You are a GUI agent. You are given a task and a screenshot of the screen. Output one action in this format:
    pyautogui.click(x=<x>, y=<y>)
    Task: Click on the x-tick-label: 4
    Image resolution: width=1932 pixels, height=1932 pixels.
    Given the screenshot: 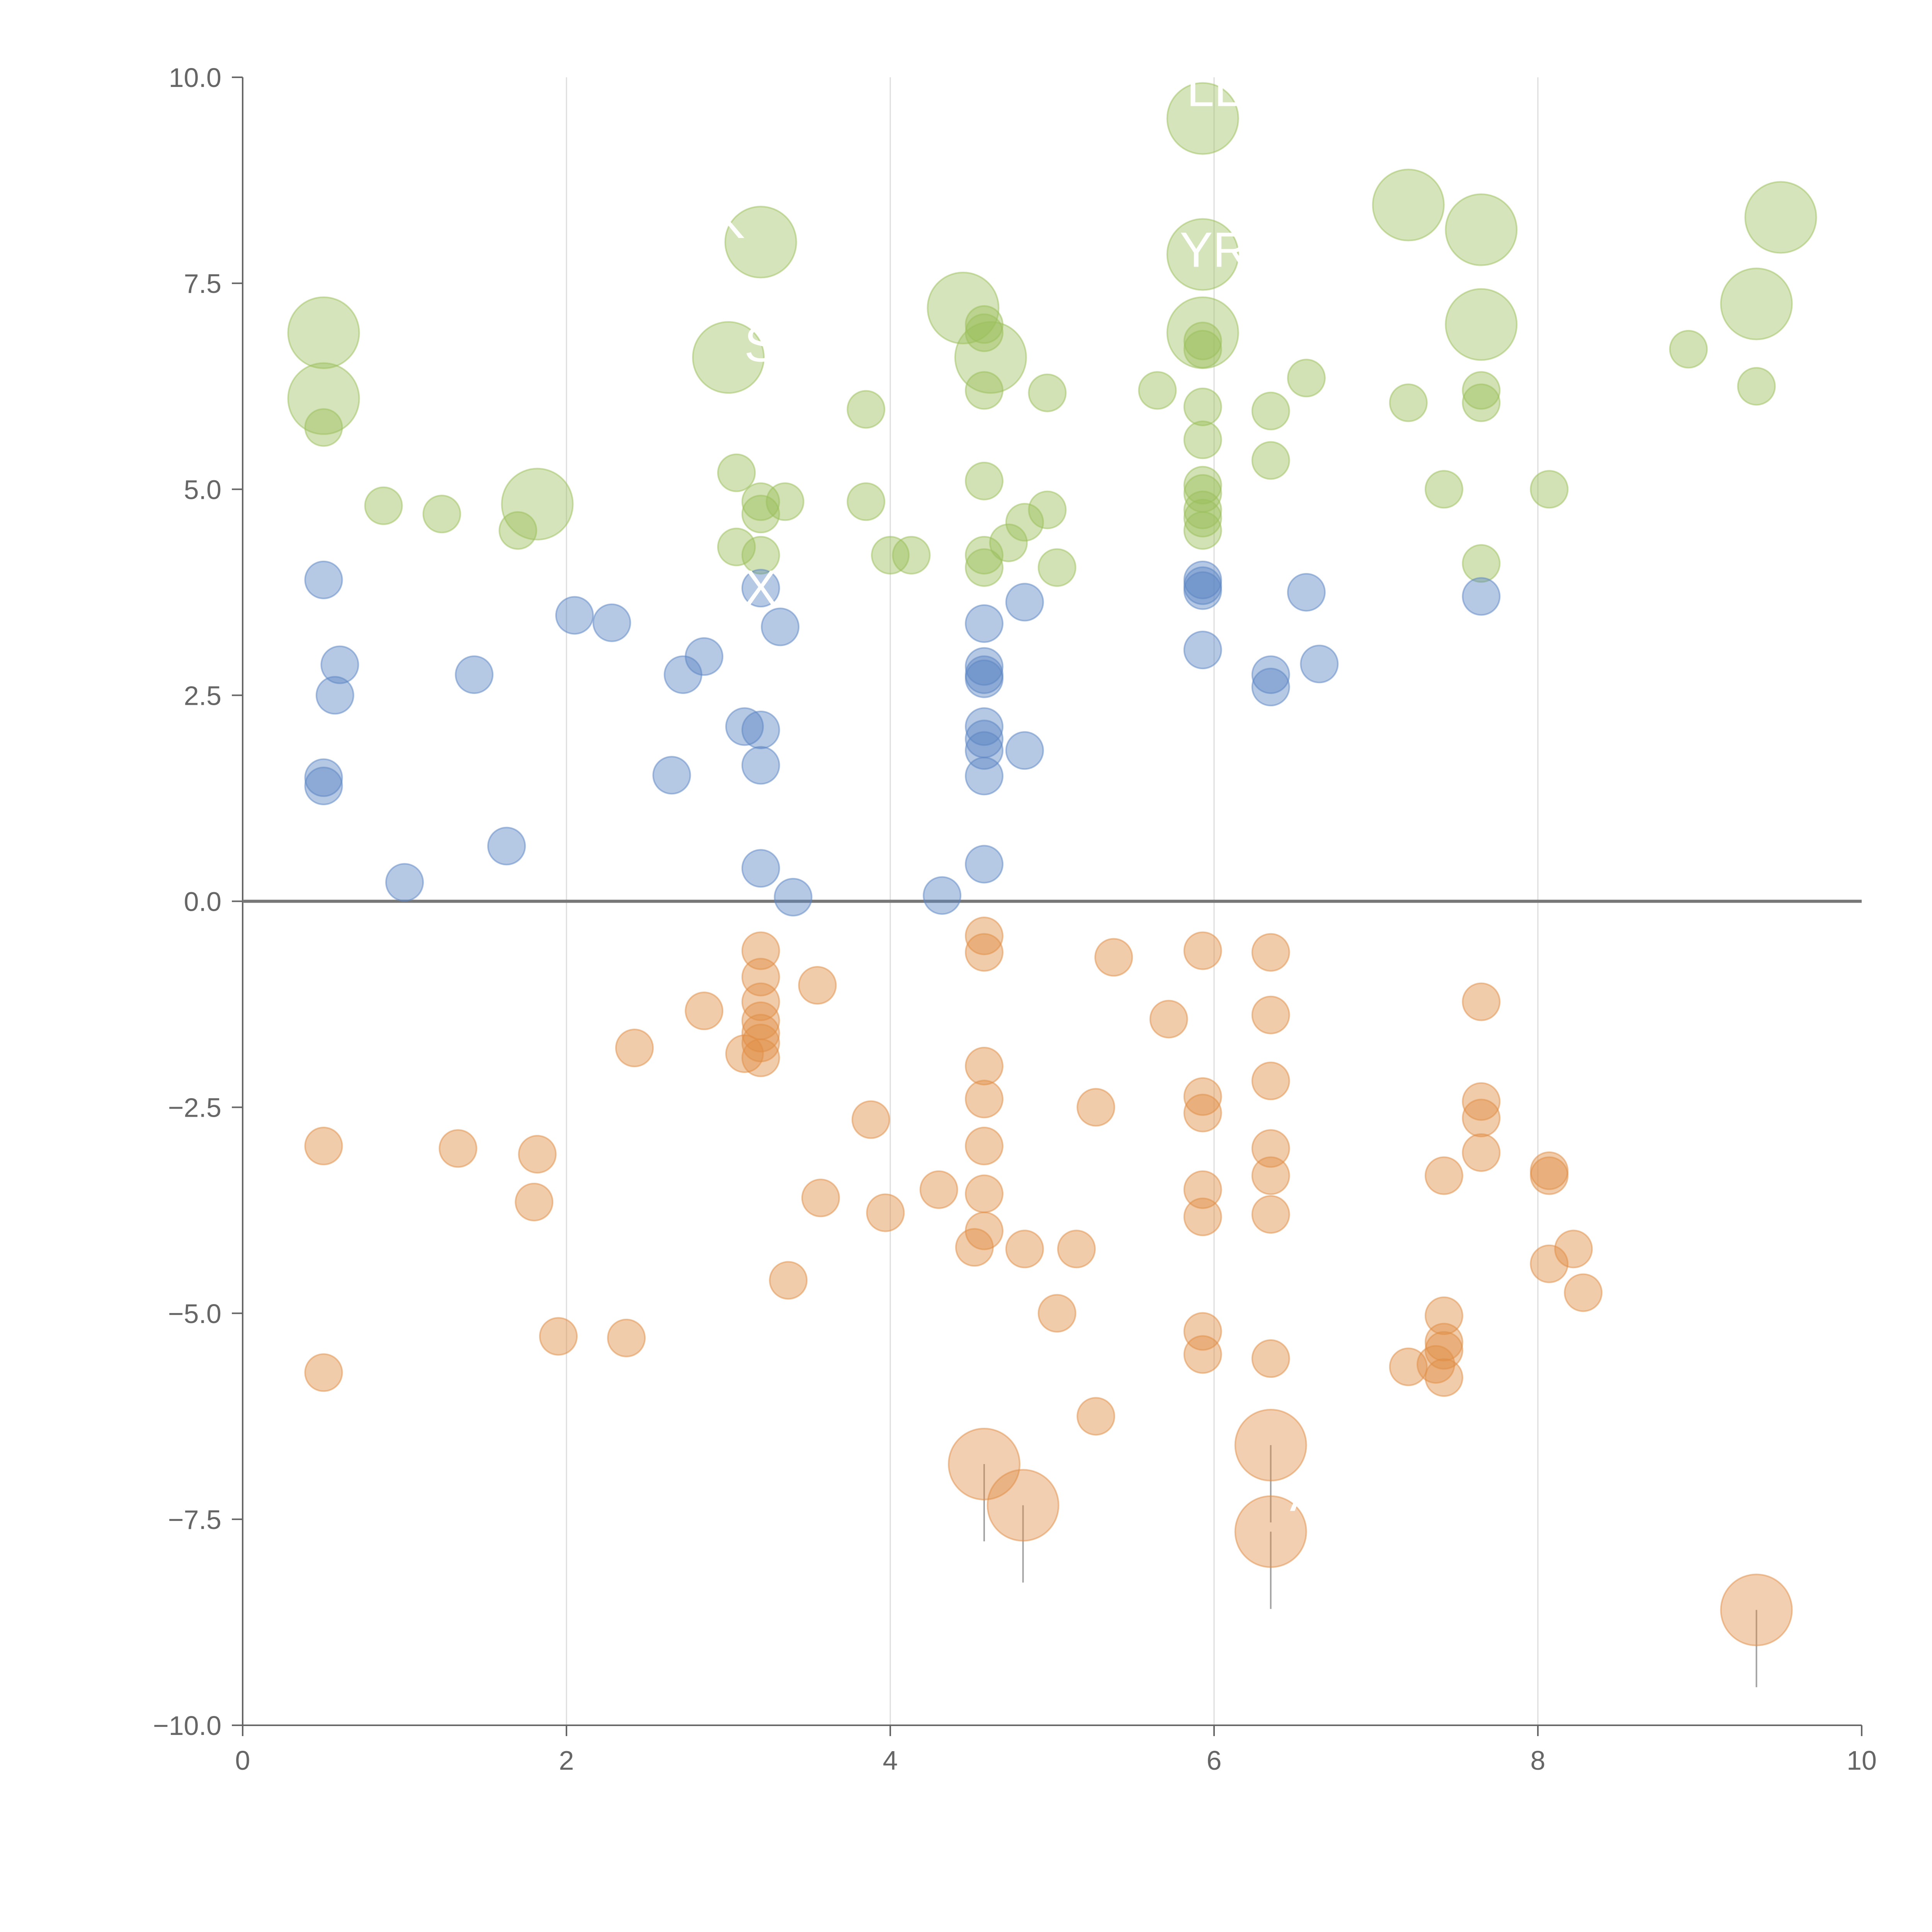 What is the action you would take?
    pyautogui.click(x=891, y=1760)
    